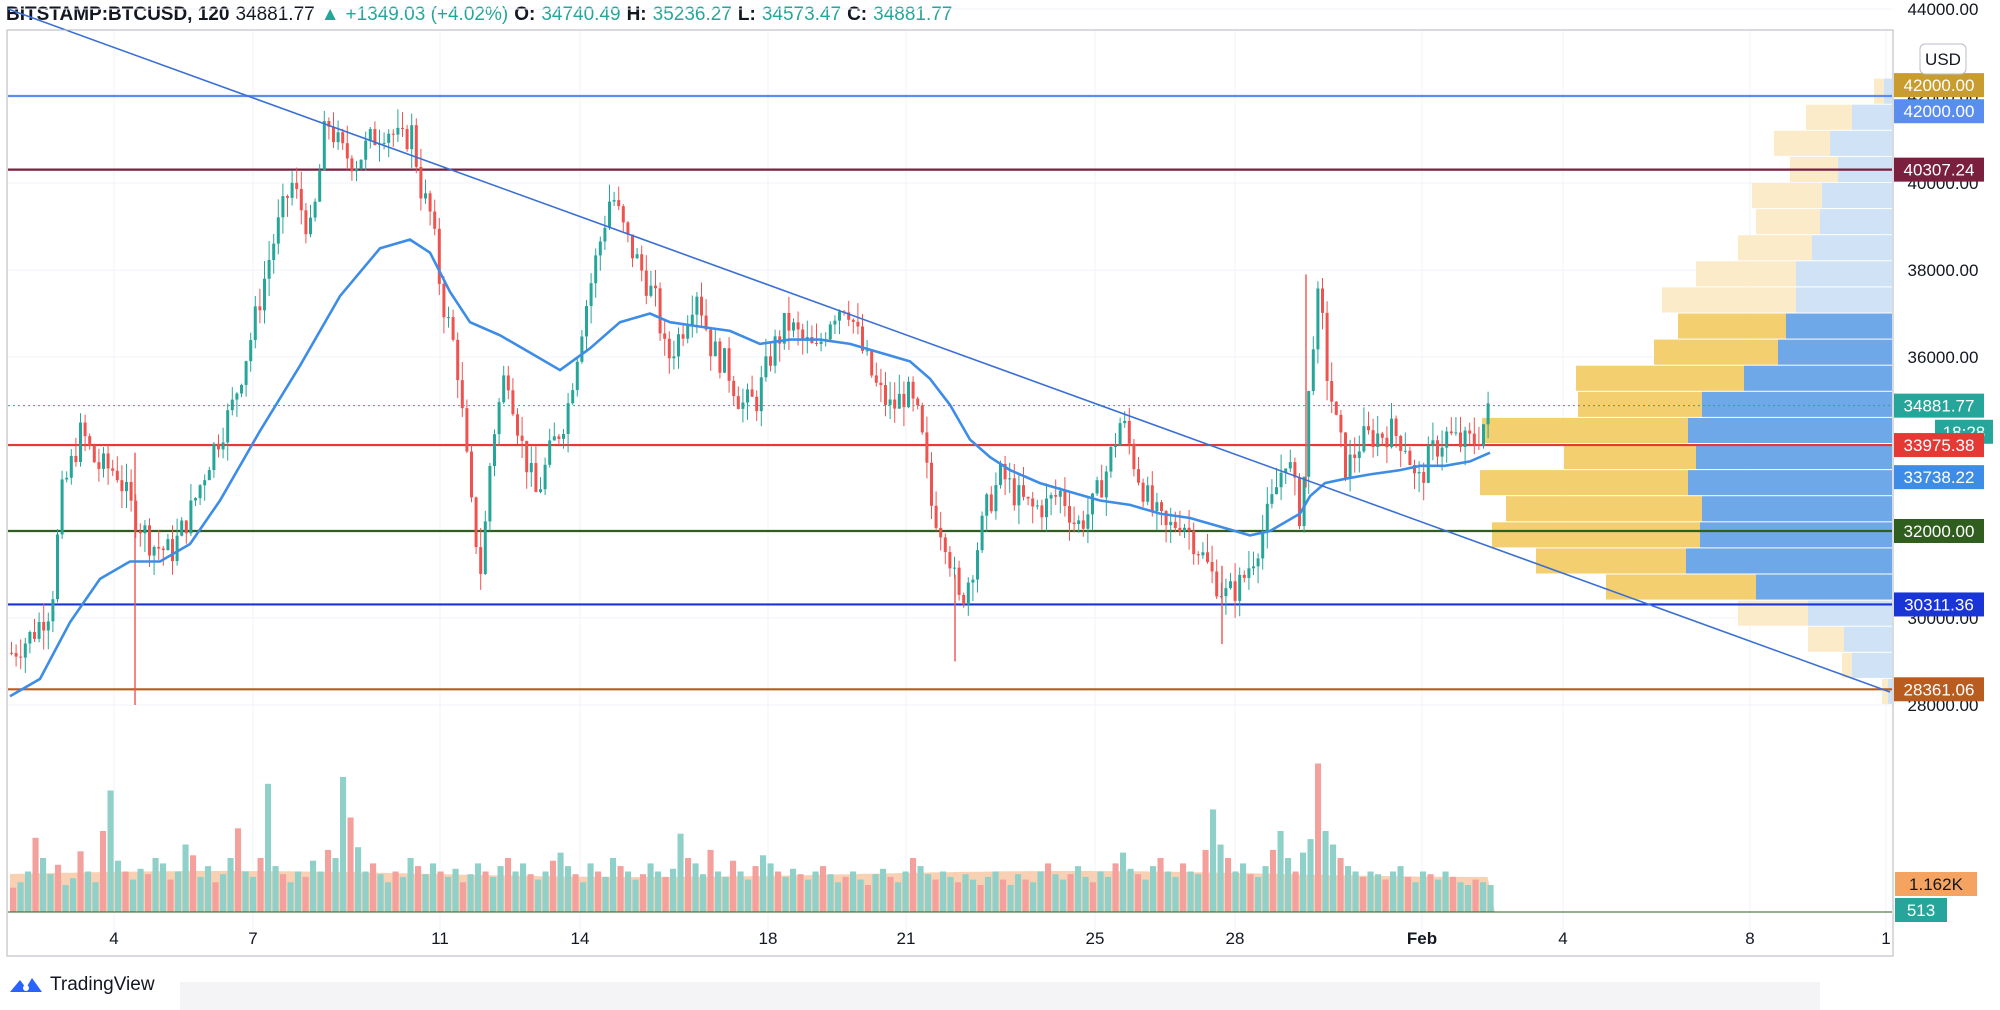 The image size is (2000, 1010). I want to click on x-tick-label: 21, so click(906, 938).